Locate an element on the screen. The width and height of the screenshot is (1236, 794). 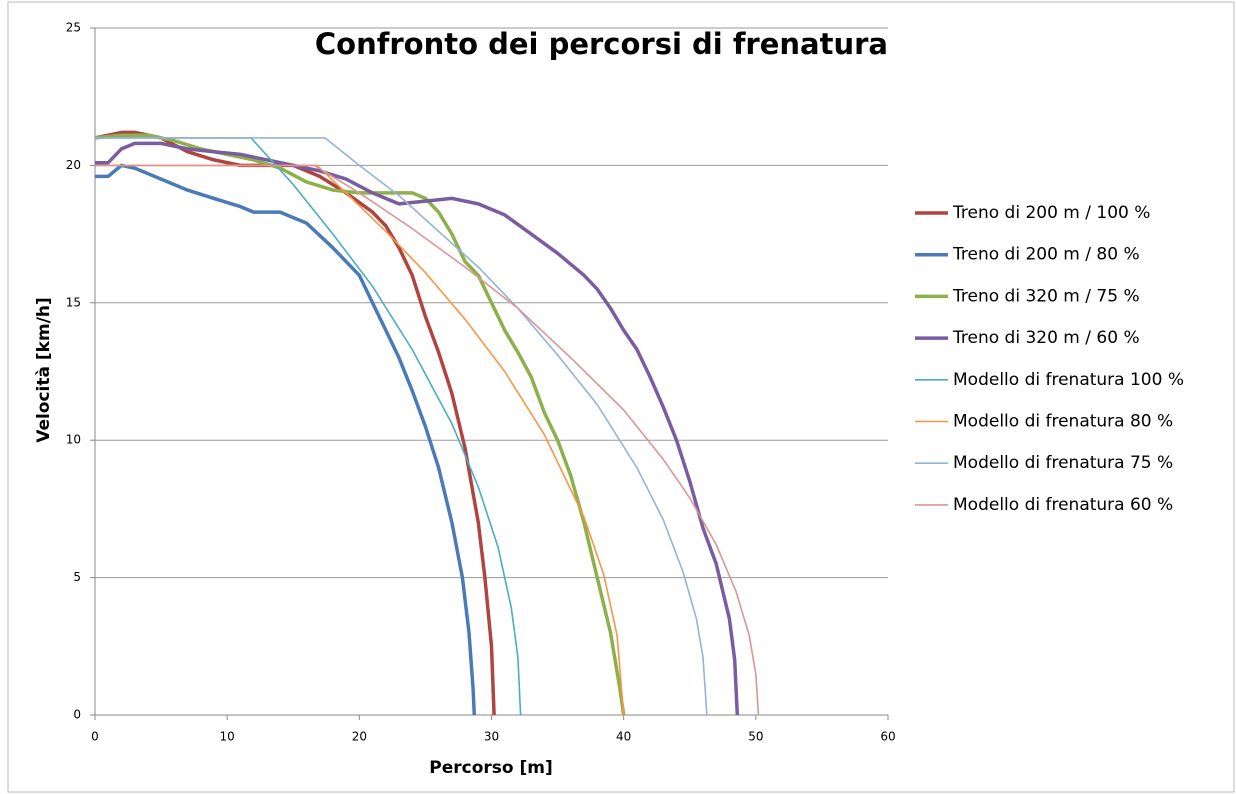
legend-label: Modello di frenatura 75 % is located at coordinates (1063, 463).